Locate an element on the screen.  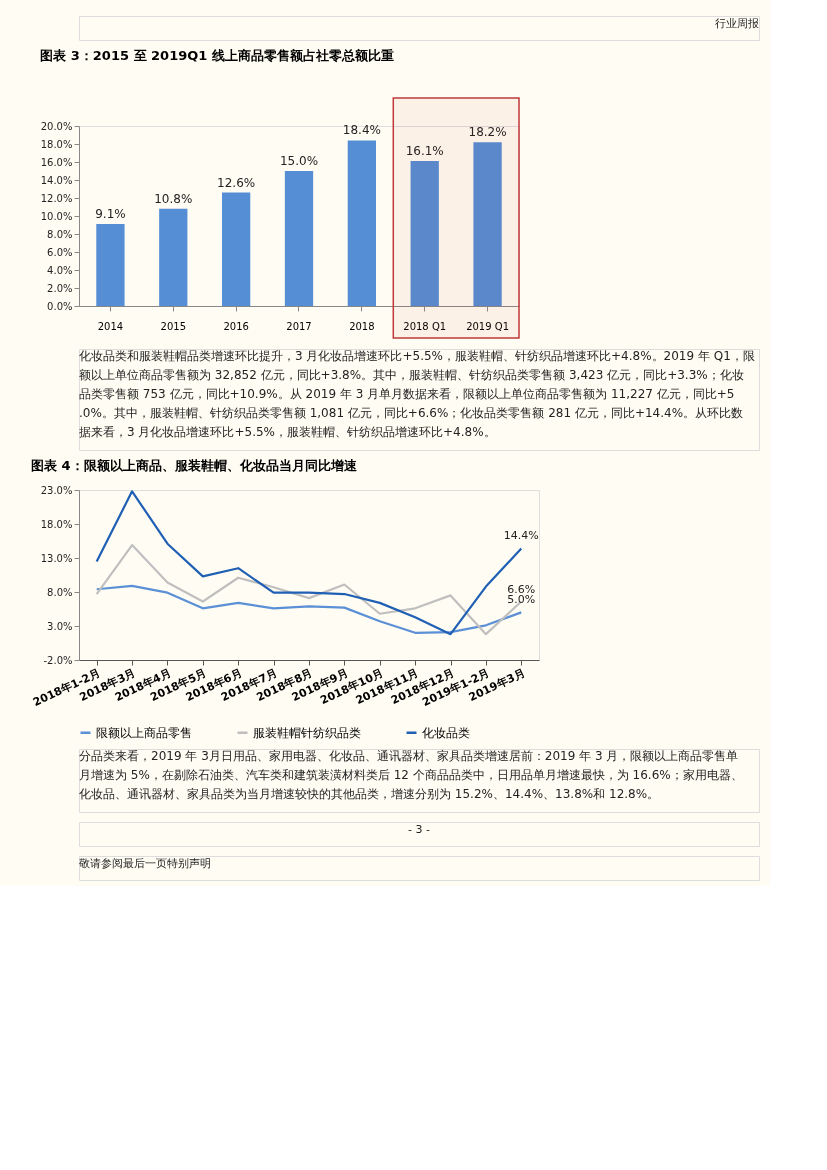
data-label: 6.6% is located at coordinates (521, 589).